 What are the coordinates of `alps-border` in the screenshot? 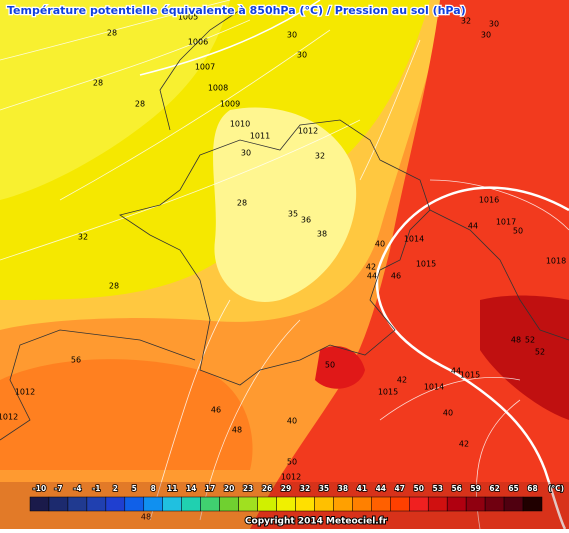 It's located at (499, 275).